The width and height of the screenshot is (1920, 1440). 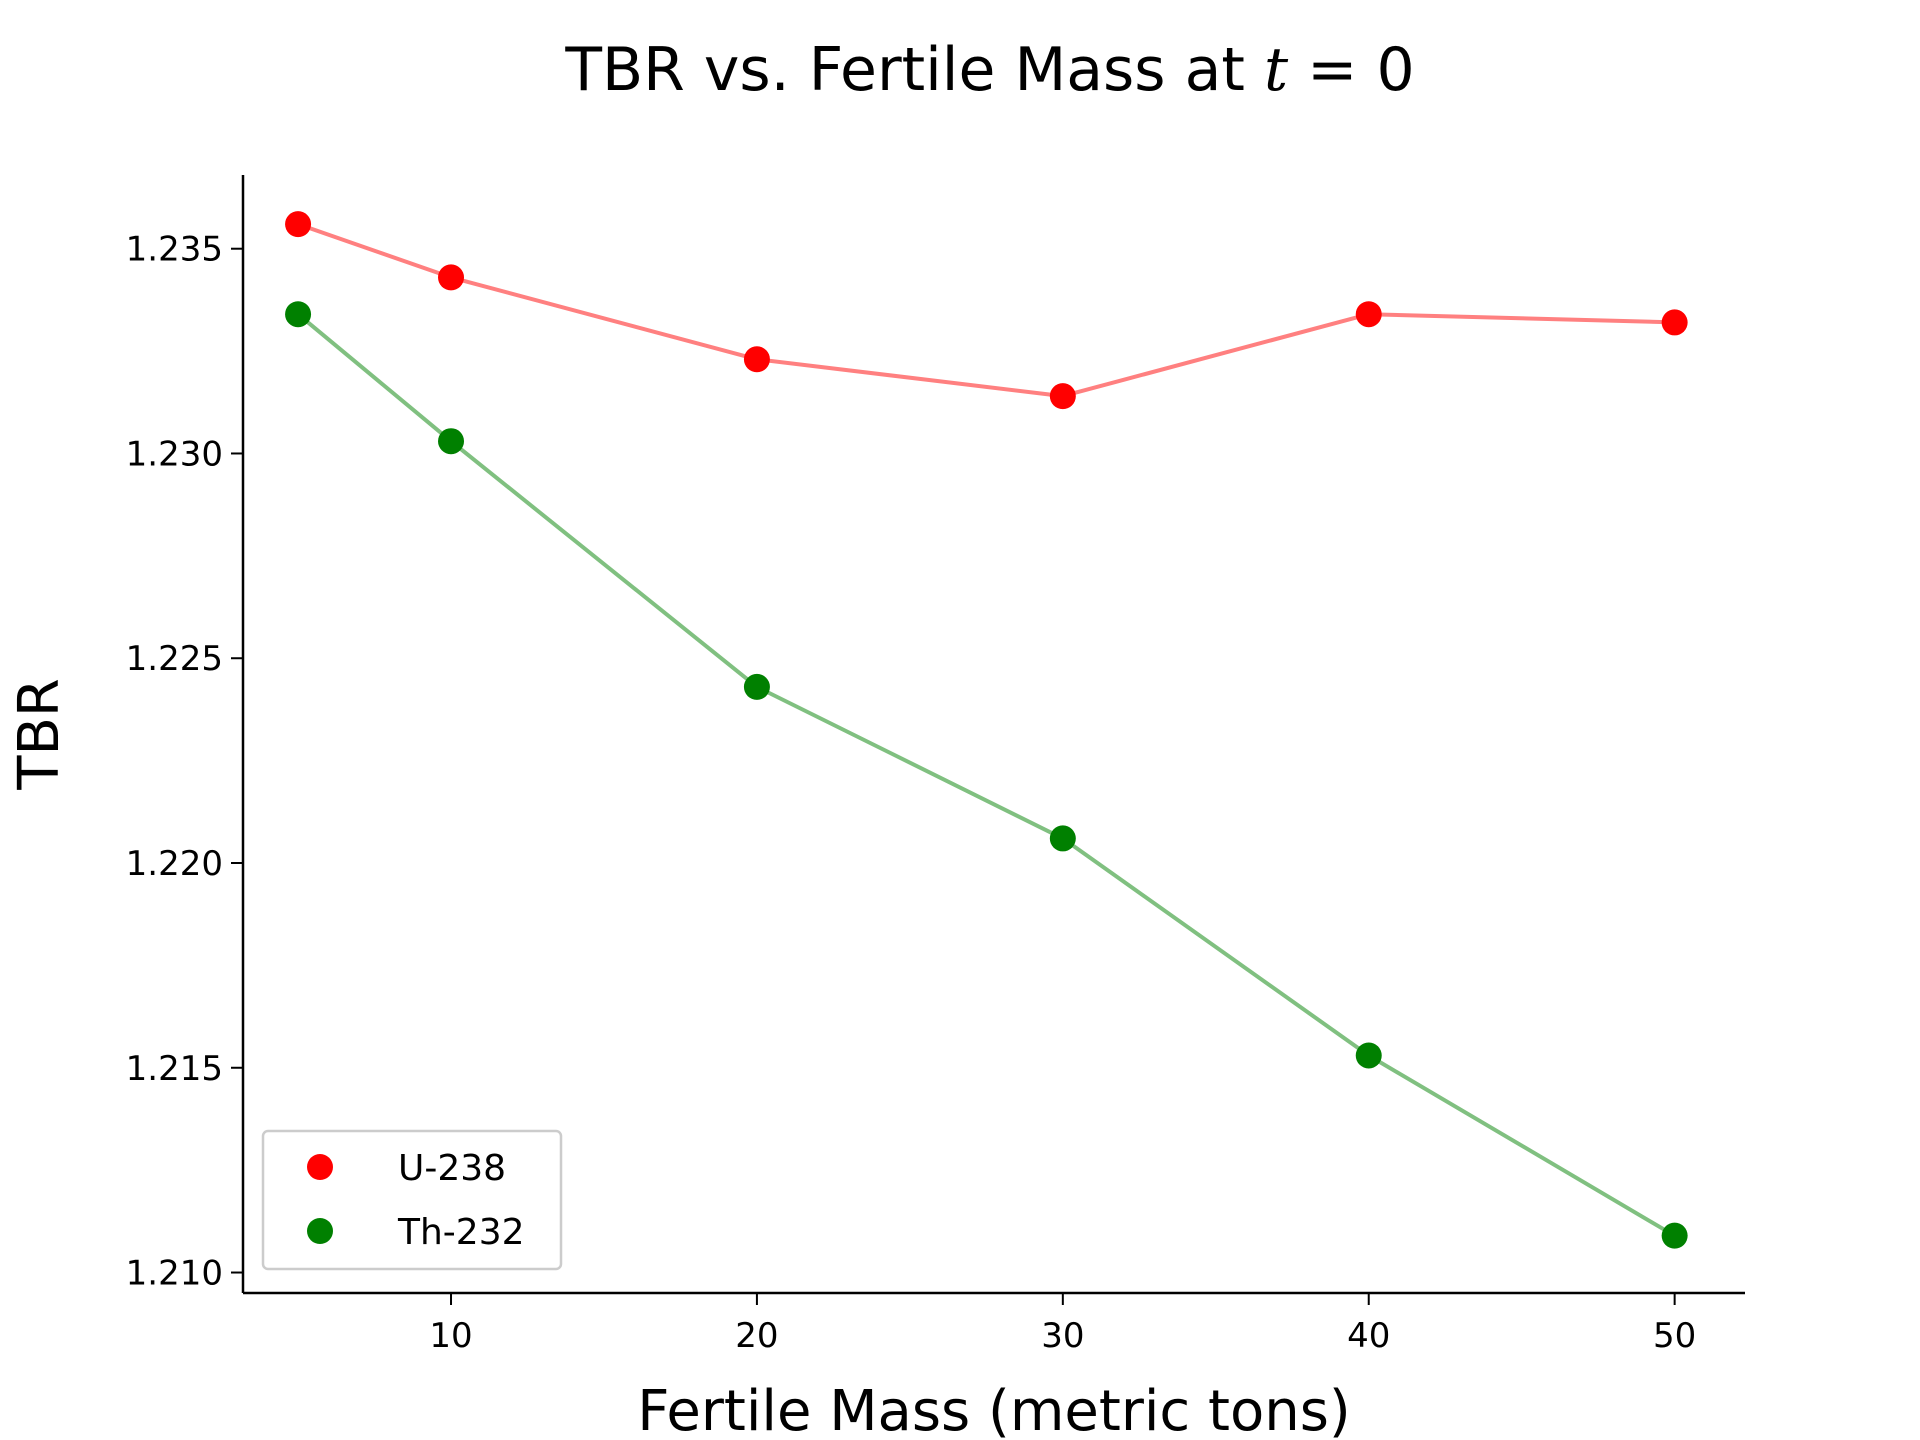 I want to click on y-tick-label: 1.210, so click(x=174, y=1274).